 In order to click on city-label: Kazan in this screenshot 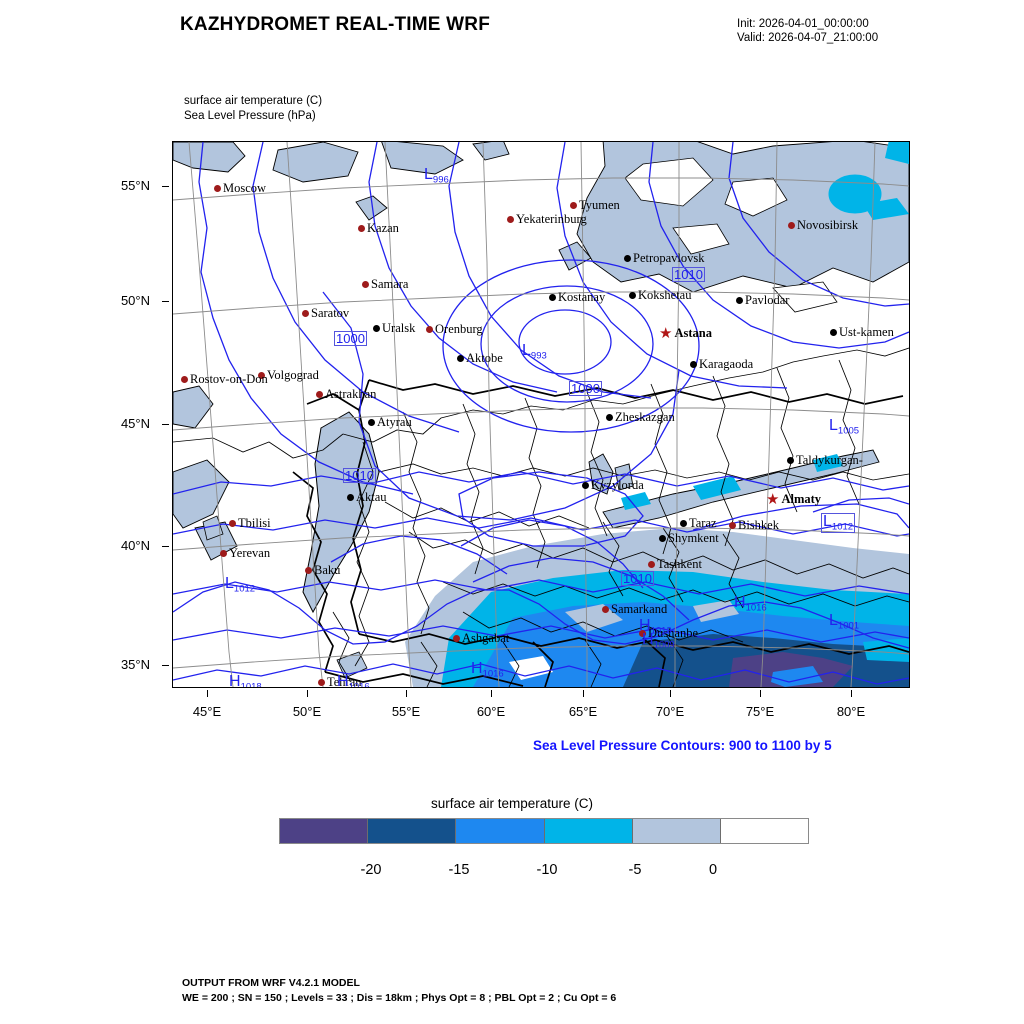, I will do `click(383, 228)`.